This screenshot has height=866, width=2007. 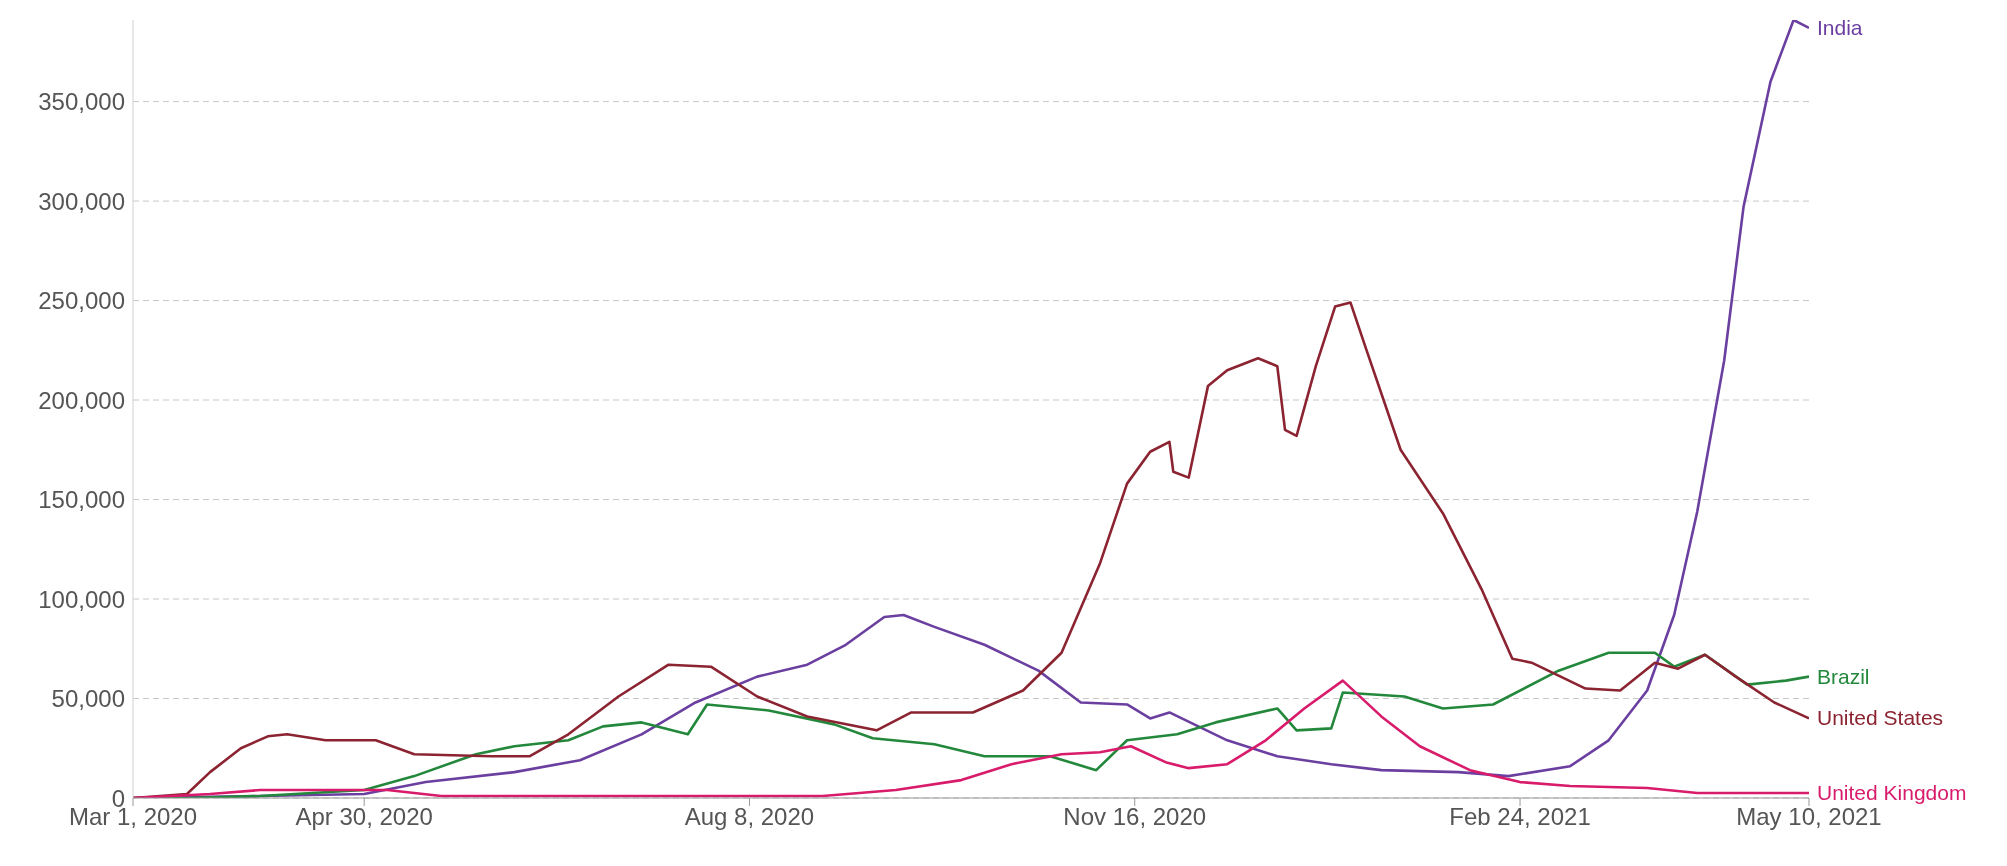 What do you see at coordinates (1840, 27) in the screenshot?
I see `series-label: India` at bounding box center [1840, 27].